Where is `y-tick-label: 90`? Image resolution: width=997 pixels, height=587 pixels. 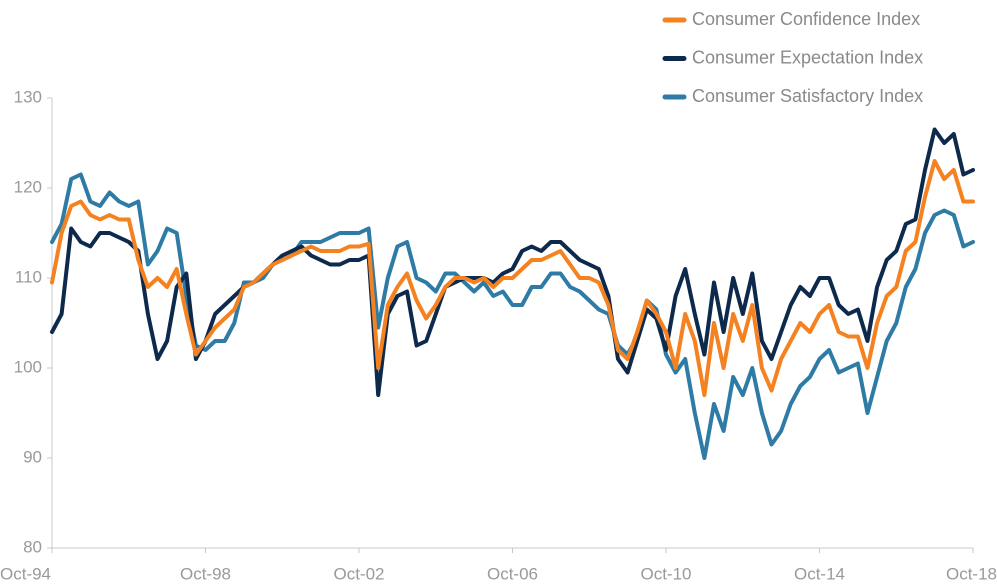 y-tick-label: 90 is located at coordinates (32, 456).